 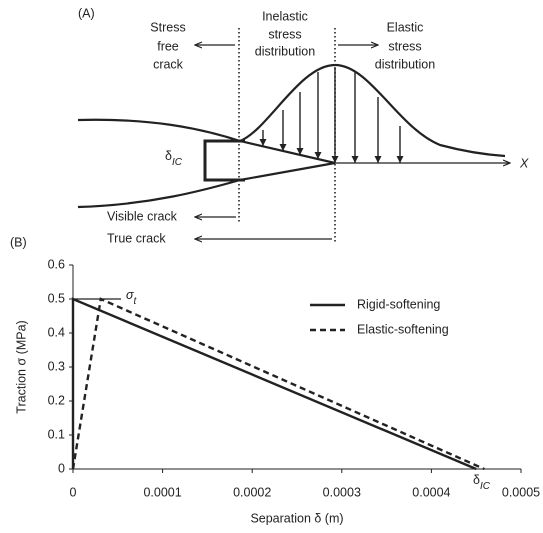 I want to click on x-axis-label: Separation δ (m), so click(x=296, y=518).